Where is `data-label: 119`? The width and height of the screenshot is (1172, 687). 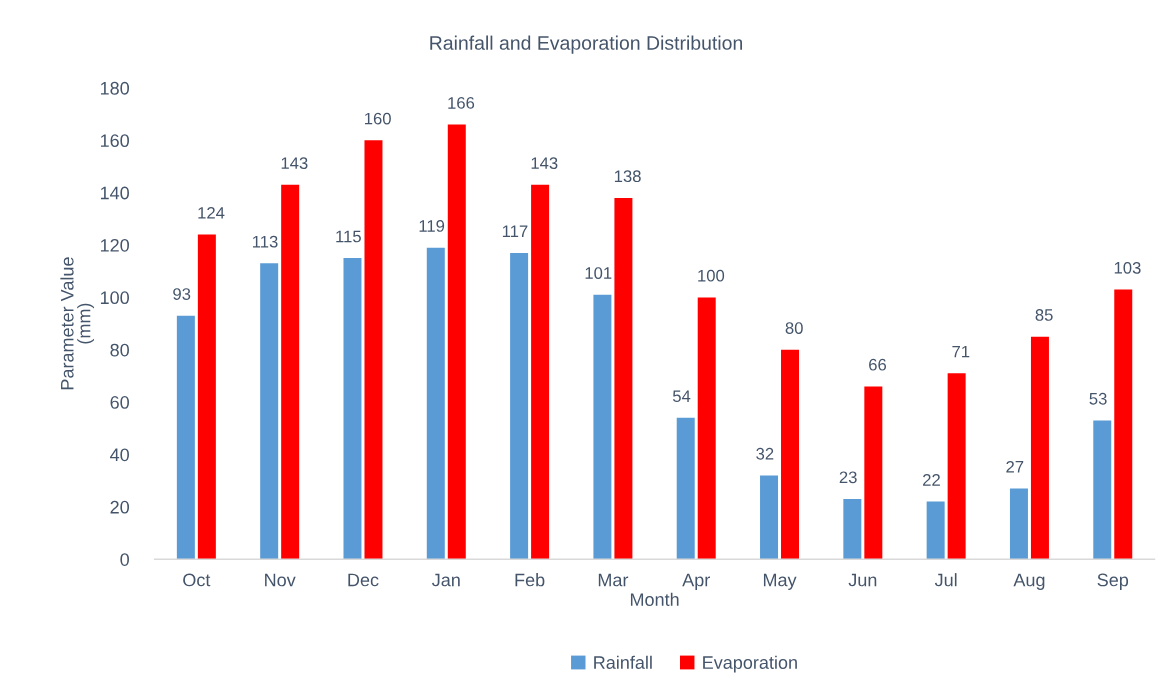
data-label: 119 is located at coordinates (432, 226).